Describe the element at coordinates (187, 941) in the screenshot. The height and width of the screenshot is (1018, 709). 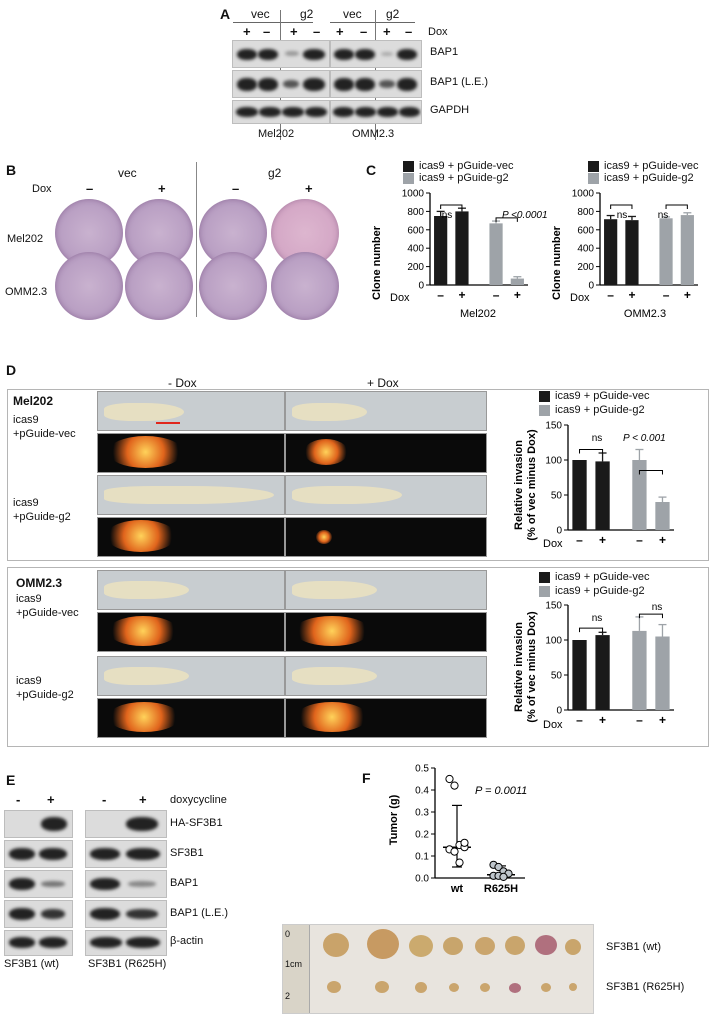
I see `blot-label: β-actin` at that location.